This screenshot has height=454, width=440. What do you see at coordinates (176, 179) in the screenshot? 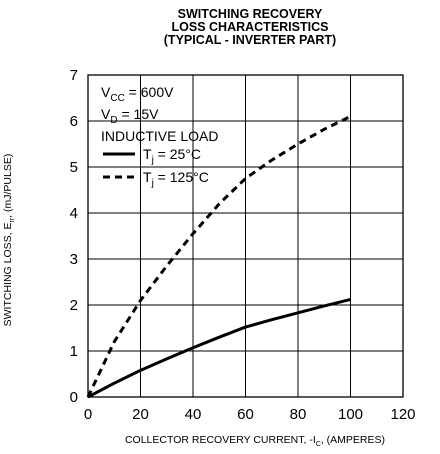
I see `legend-label-2: Tj = 125°C` at bounding box center [176, 179].